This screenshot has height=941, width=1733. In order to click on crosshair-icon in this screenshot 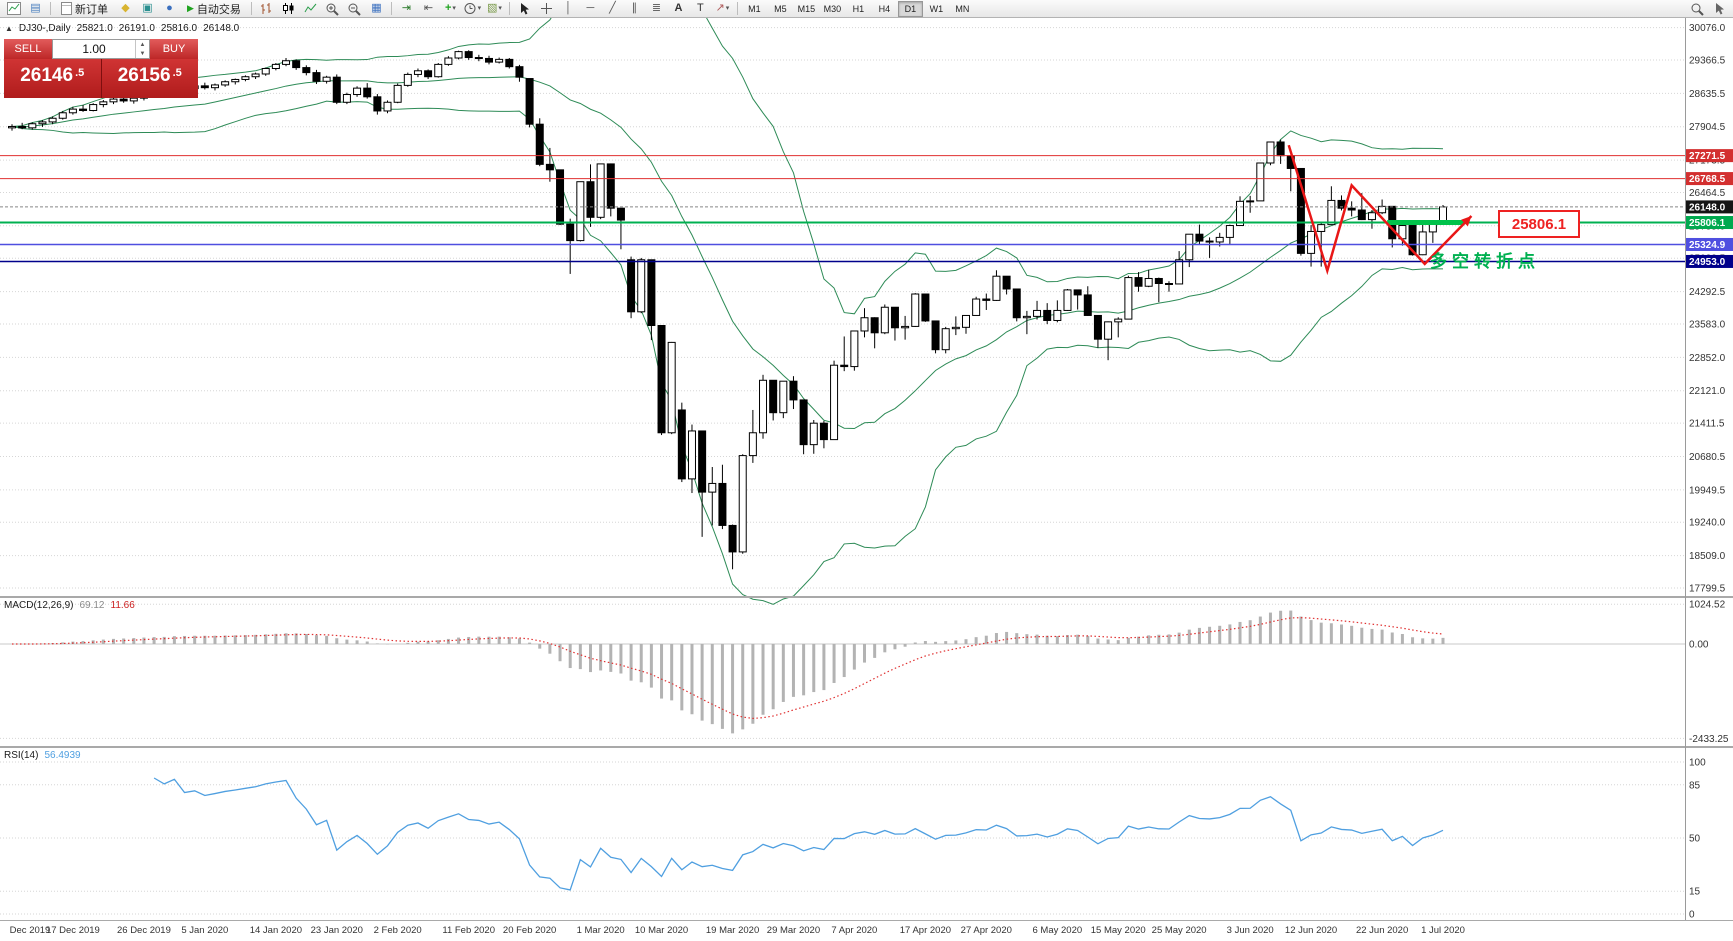, I will do `click(546, 9)`.